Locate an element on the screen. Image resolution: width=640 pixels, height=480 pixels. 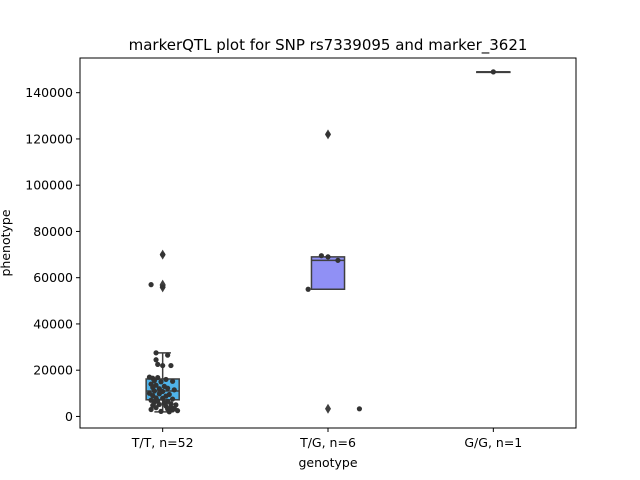
y-tick-label: 80000 is located at coordinates (53, 231).